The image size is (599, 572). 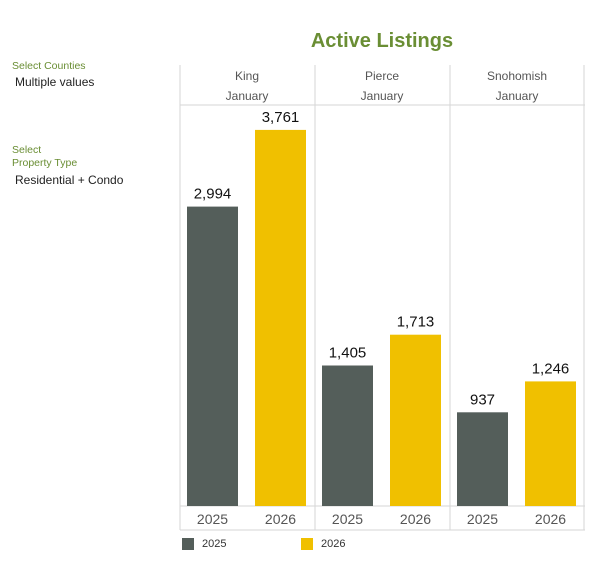 What do you see at coordinates (280, 317) in the screenshot?
I see `bar-king-2026` at bounding box center [280, 317].